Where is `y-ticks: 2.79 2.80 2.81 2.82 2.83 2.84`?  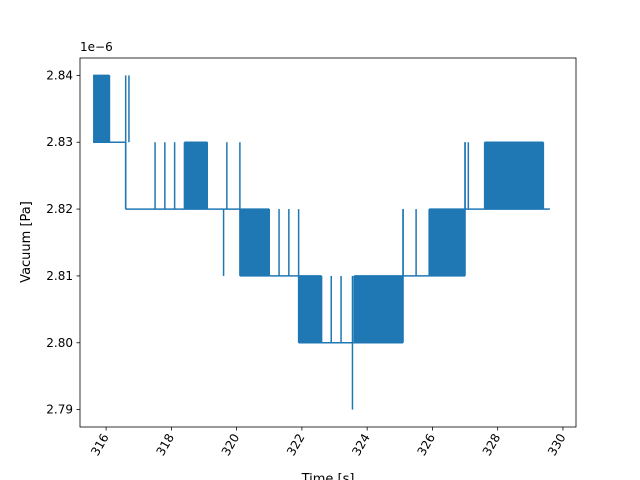 y-ticks: 2.79 2.80 2.81 2.82 2.83 2.84 is located at coordinates (63, 242).